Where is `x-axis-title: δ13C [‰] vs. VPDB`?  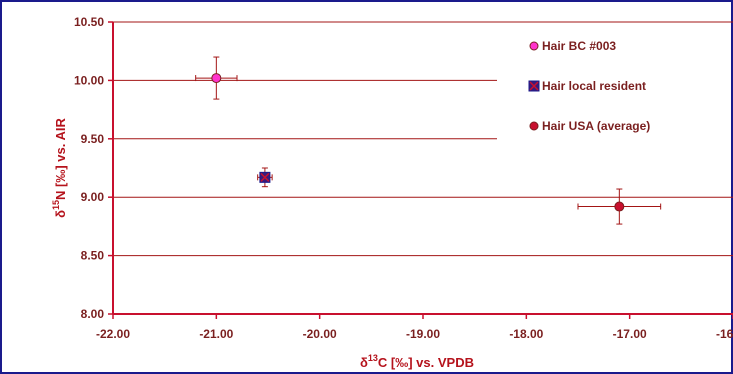 x-axis-title: δ13C [‰] vs. VPDB is located at coordinates (417, 361).